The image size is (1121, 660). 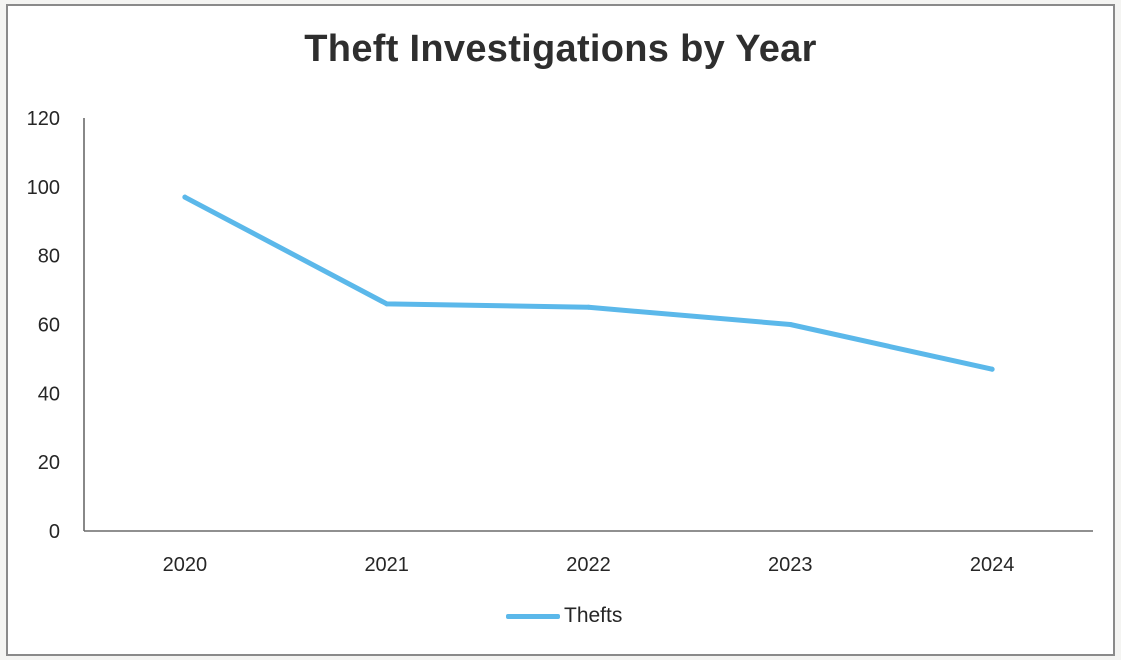 What do you see at coordinates (533, 616) in the screenshot?
I see `legend-swatch-thefts` at bounding box center [533, 616].